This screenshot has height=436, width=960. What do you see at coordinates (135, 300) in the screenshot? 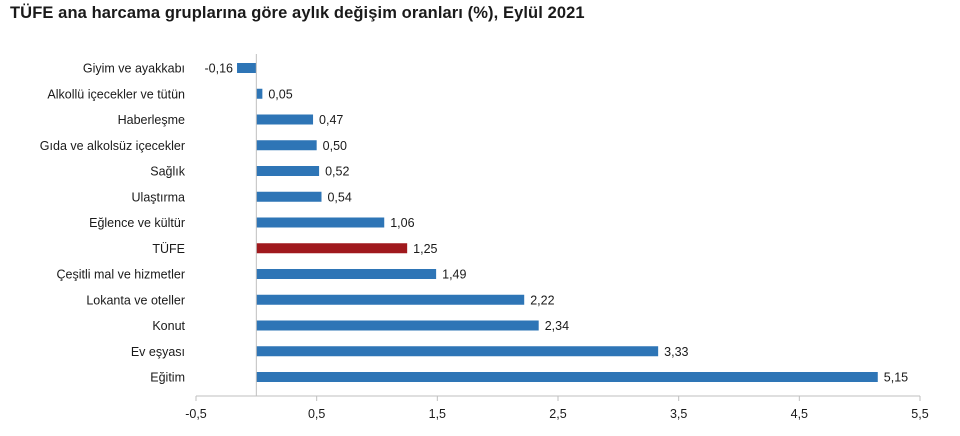
I see `category-label-lokanta-ve-oteller: Lokanta ve oteller` at bounding box center [135, 300].